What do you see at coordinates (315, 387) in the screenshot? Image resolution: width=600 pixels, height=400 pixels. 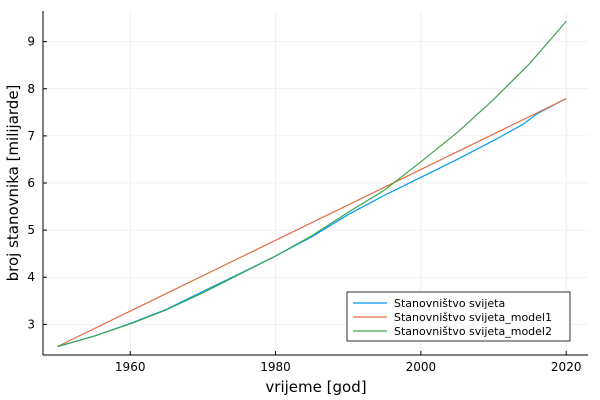 I see `x-axis-label: vrijeme [god]` at bounding box center [315, 387].